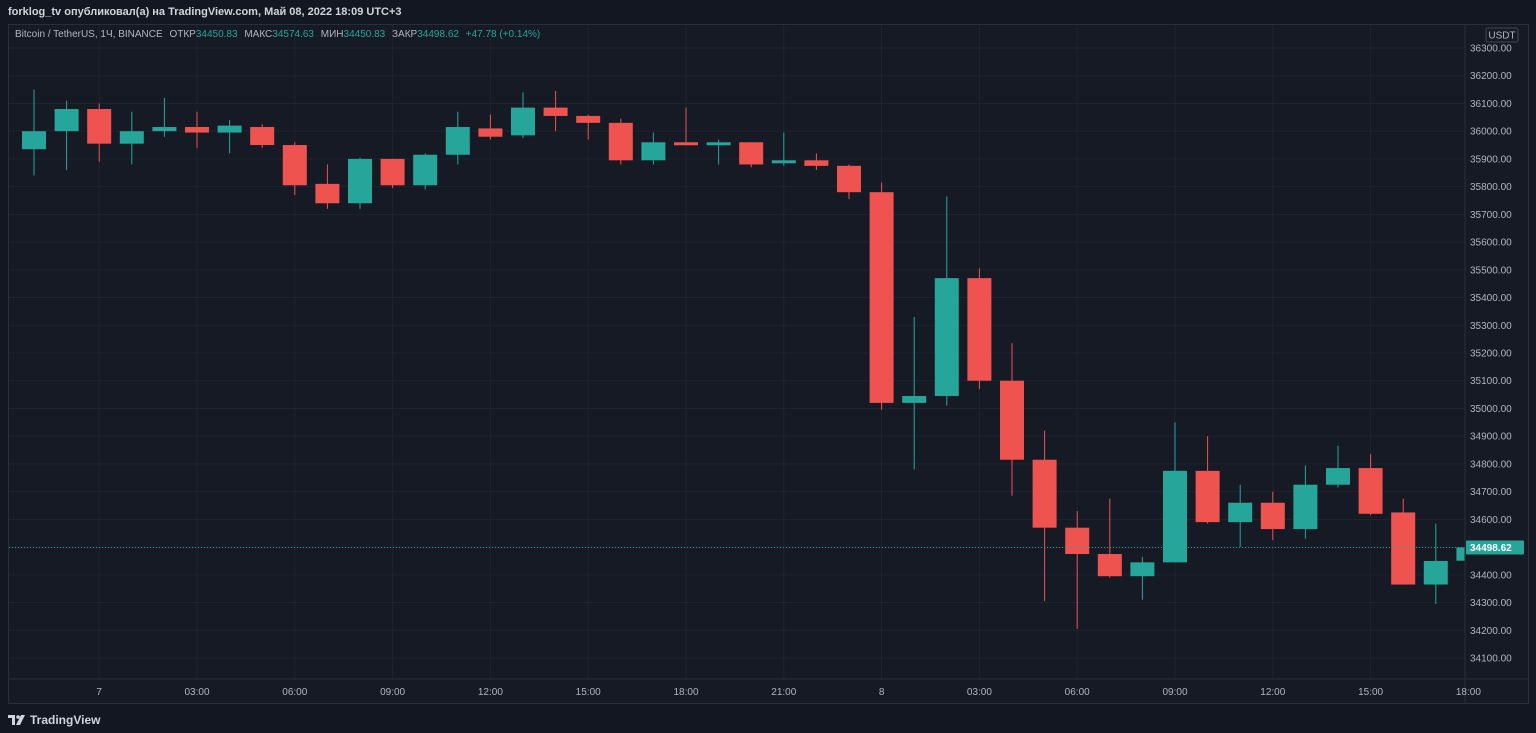  What do you see at coordinates (405, 34) in the screenshot?
I see `legend-close-label: ЗАКР` at bounding box center [405, 34].